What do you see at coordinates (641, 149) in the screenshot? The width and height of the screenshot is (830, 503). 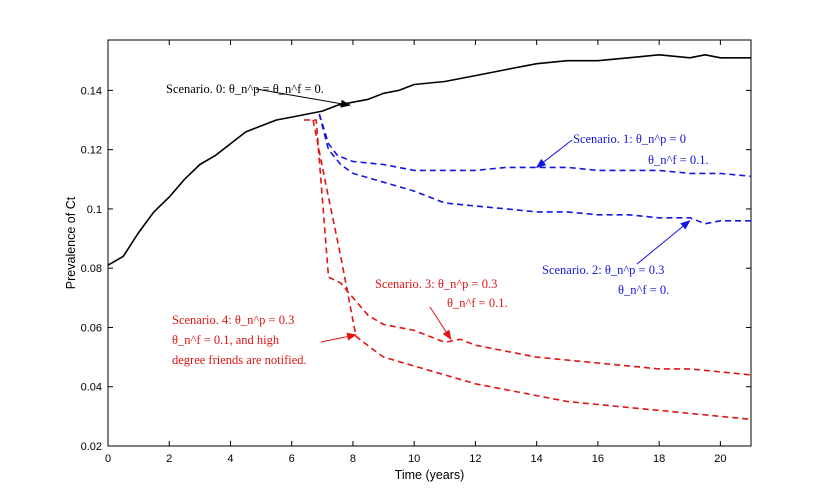 I see `annotation-scenario-1: Scenario. 1: θ_n^p = 0 θ_n^f = 0.1.` at bounding box center [641, 149].